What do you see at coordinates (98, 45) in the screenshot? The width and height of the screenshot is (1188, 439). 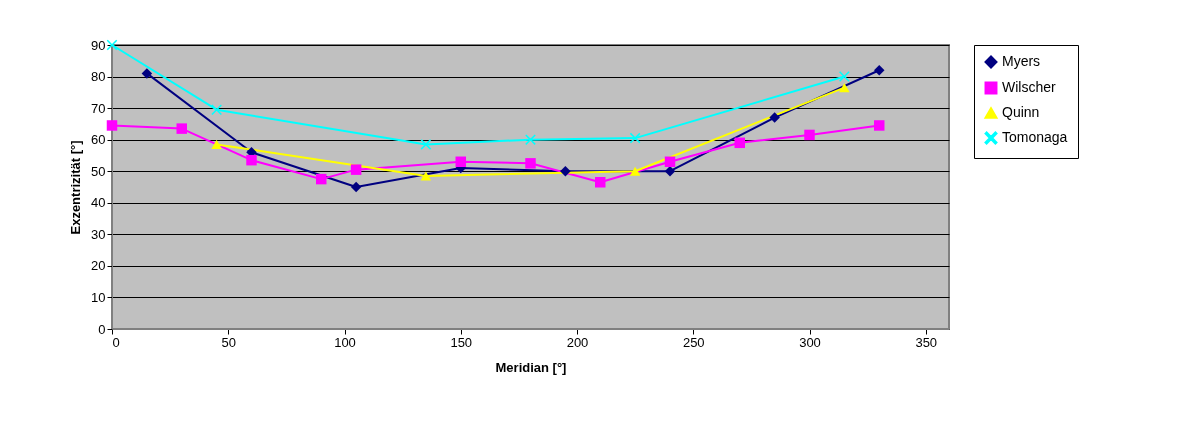 I see `y-tick-label: 90` at bounding box center [98, 45].